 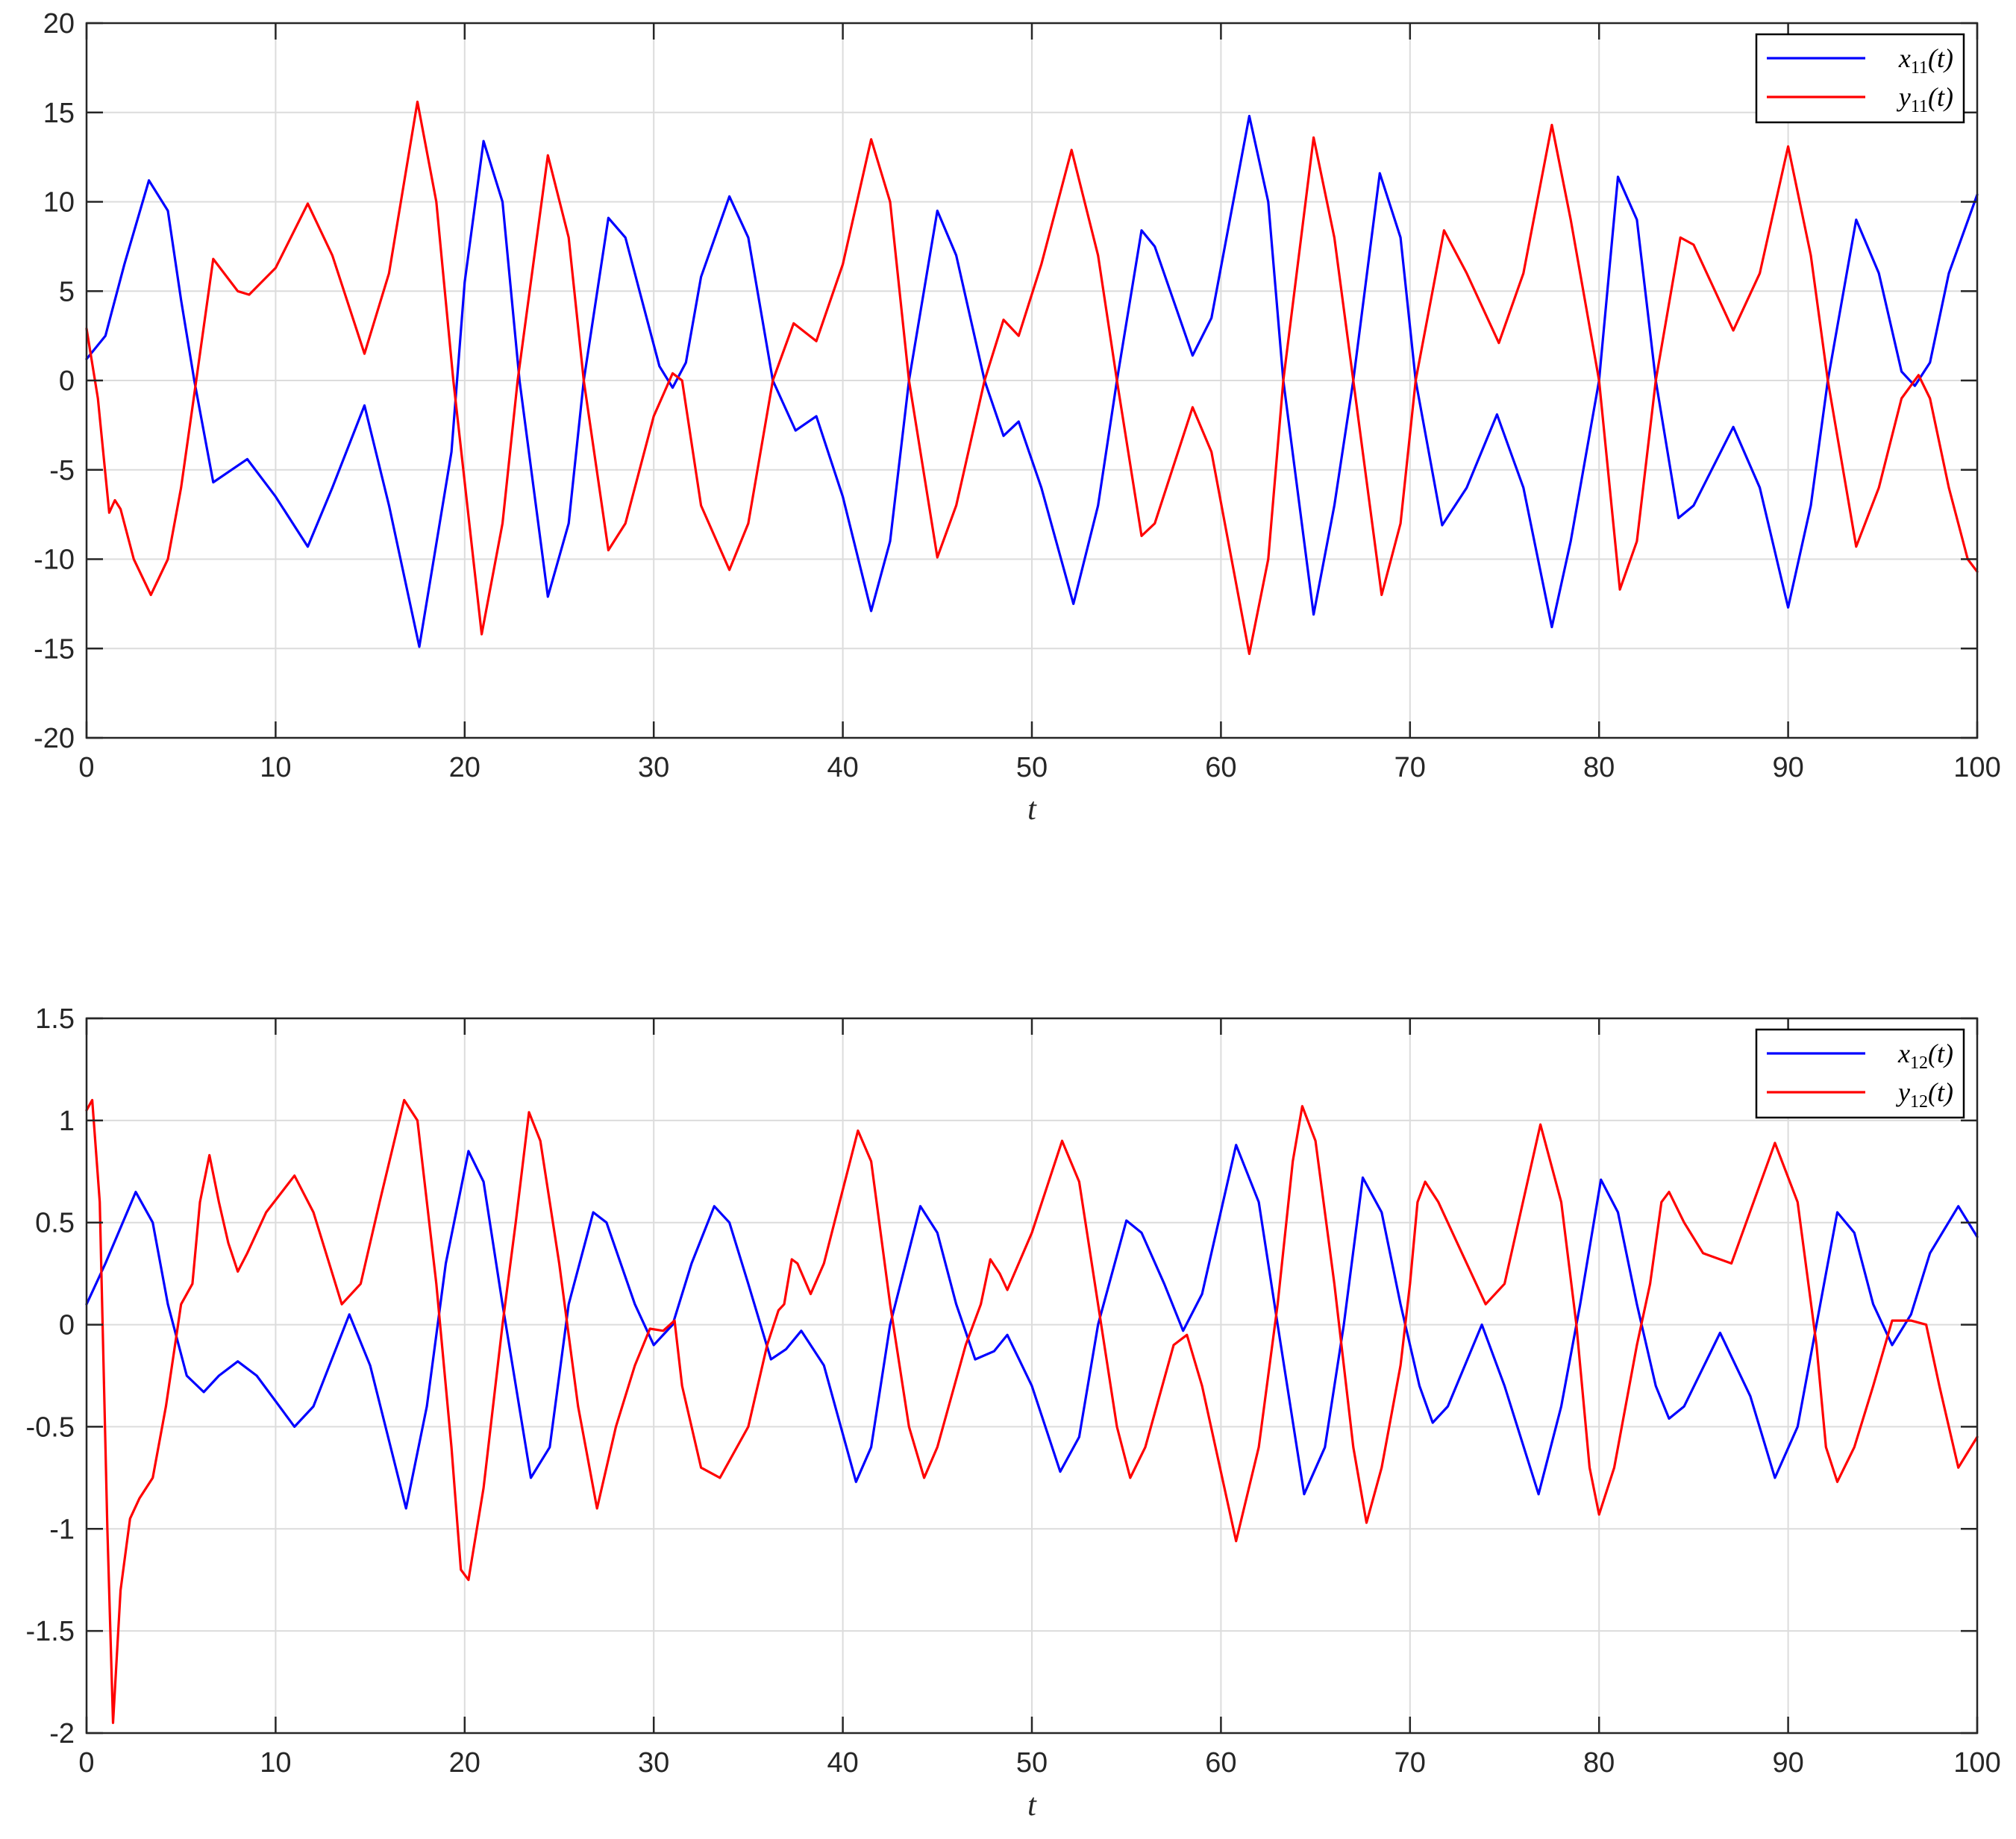 I want to click on y-tick-label: 1.5, so click(x=55, y=1019).